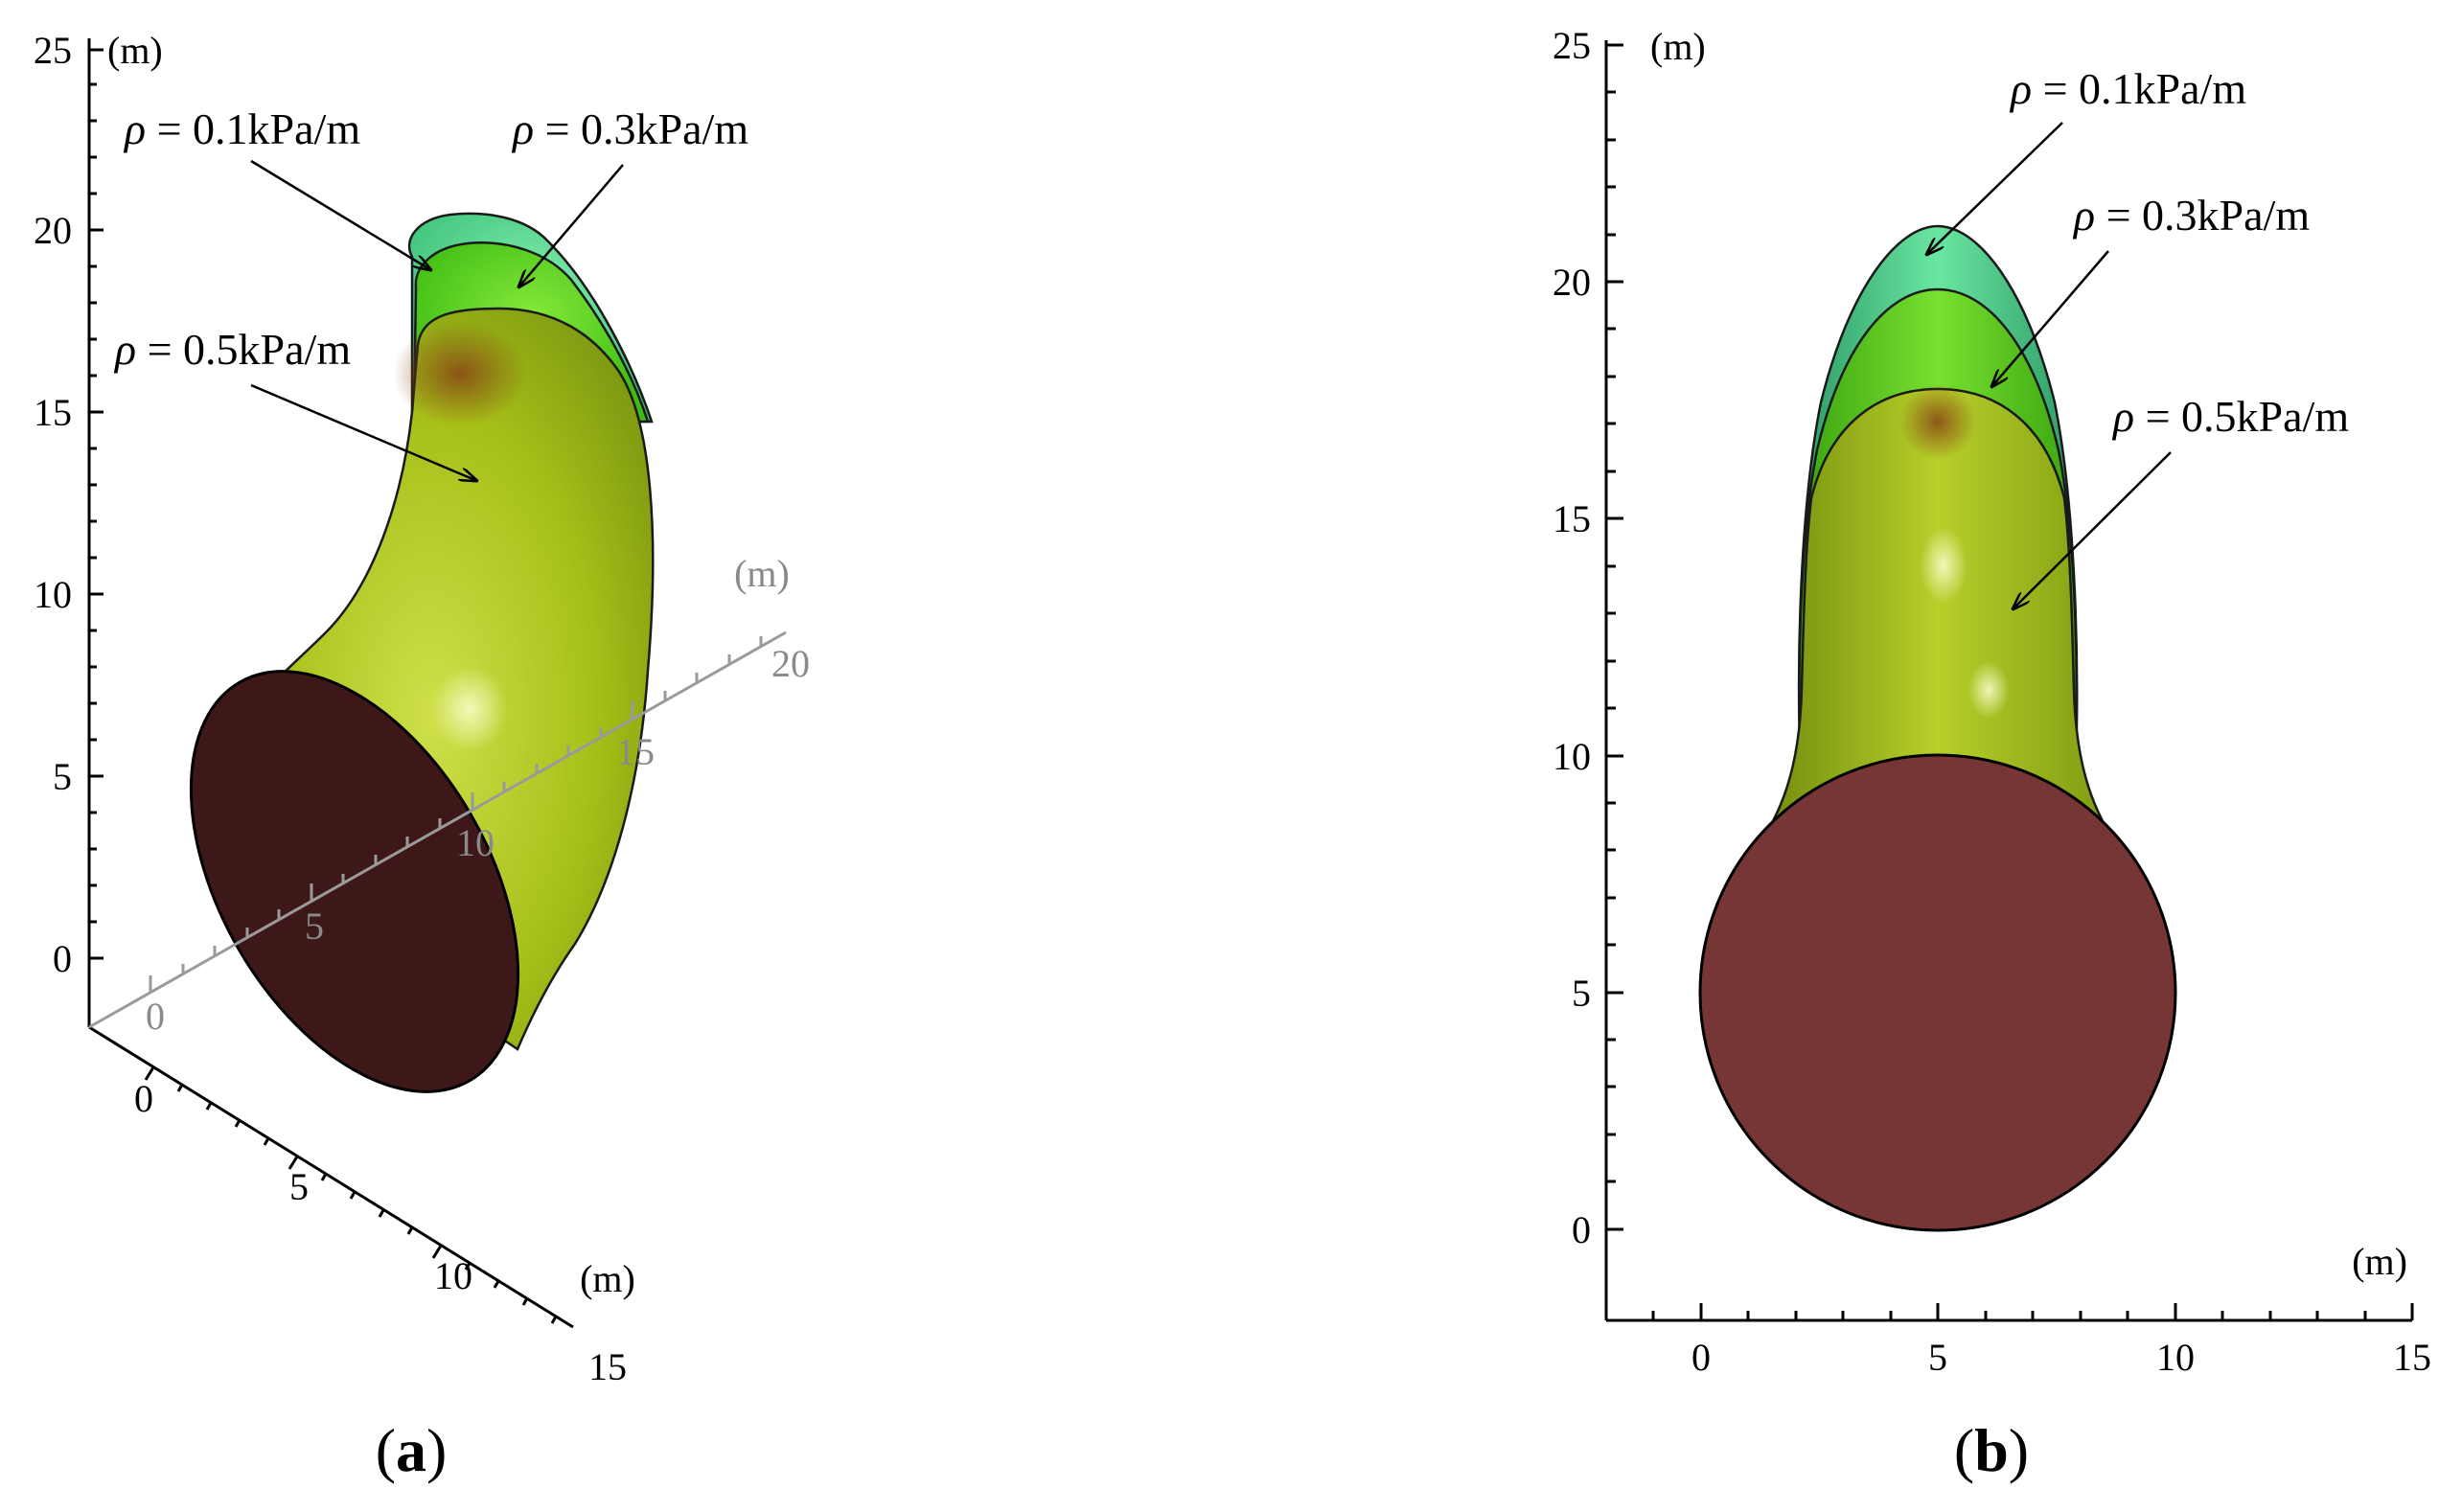 This screenshot has width=2462, height=1512. What do you see at coordinates (607, 1278) in the screenshot?
I see `front-axis-unit: (m)` at bounding box center [607, 1278].